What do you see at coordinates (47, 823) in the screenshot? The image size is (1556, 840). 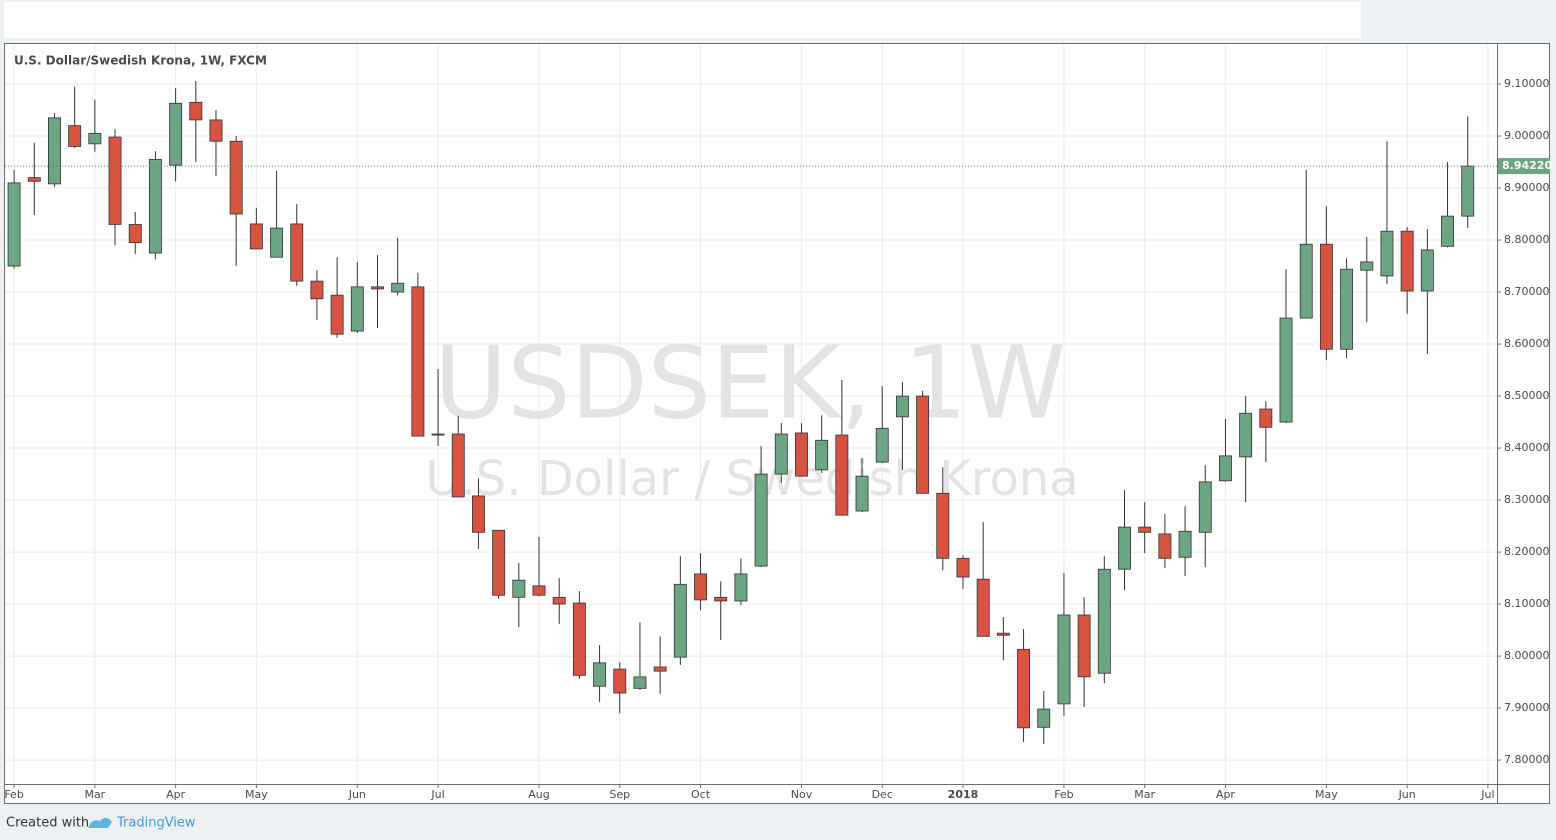 I see `footer-text: Created with` at bounding box center [47, 823].